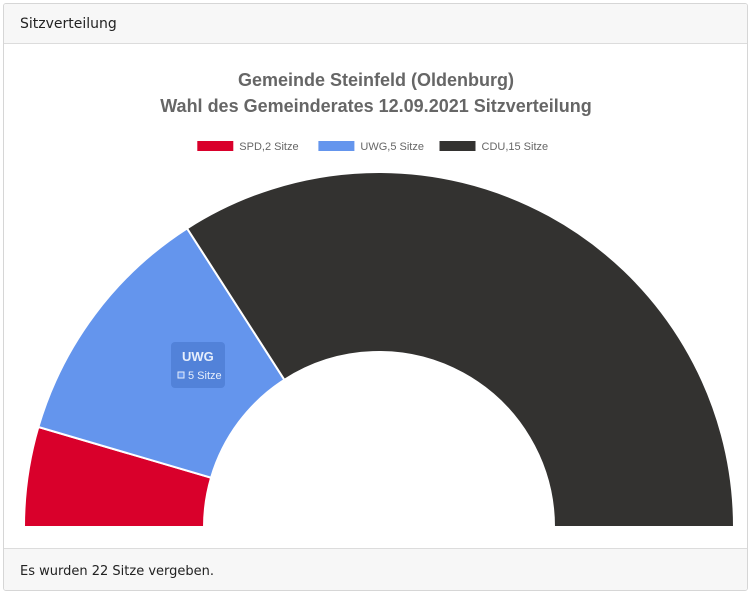 The width and height of the screenshot is (752, 595). What do you see at coordinates (268, 147) in the screenshot?
I see `legend-label-spd: SPD,2 Sitze` at bounding box center [268, 147].